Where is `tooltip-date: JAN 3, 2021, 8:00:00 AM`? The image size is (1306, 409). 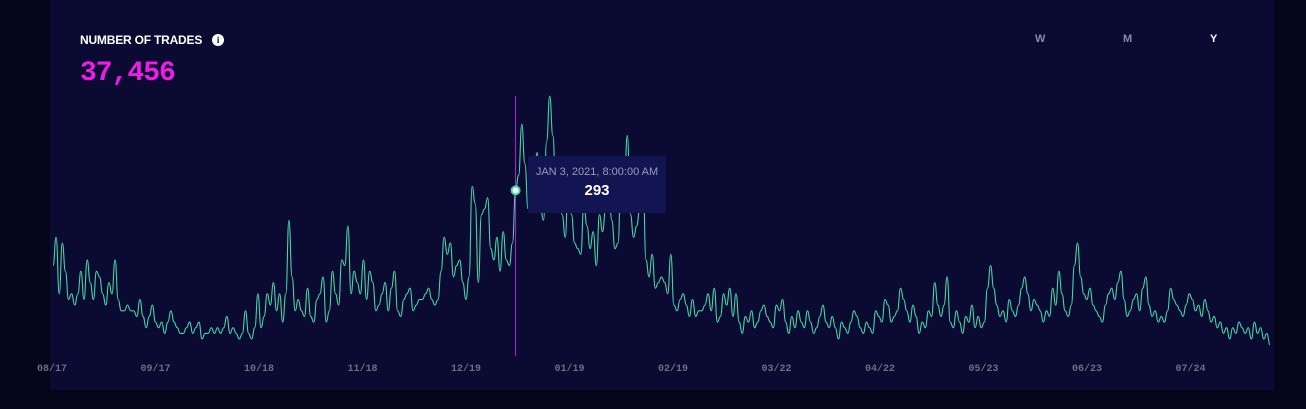
tooltip-date: JAN 3, 2021, 8:00:00 AM is located at coordinates (597, 172).